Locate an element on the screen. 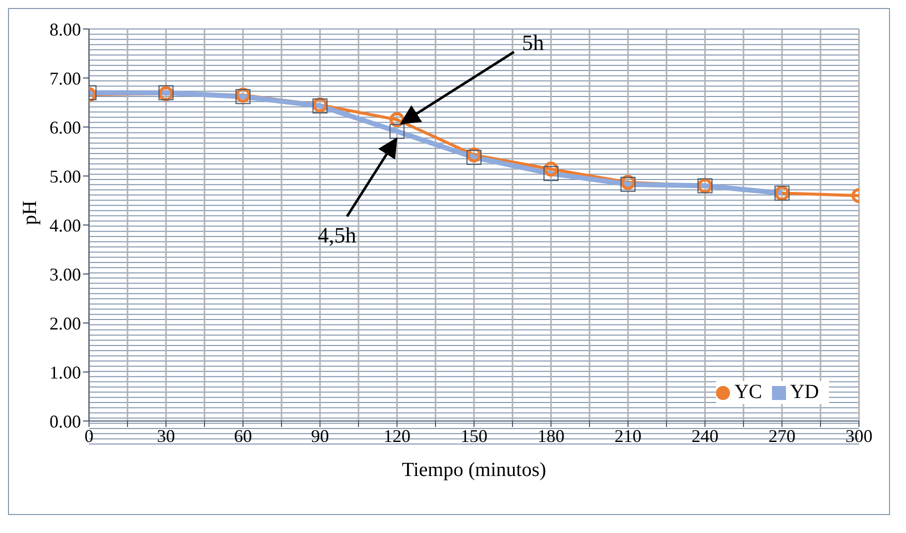  x-tick-label: 120 is located at coordinates (397, 436).